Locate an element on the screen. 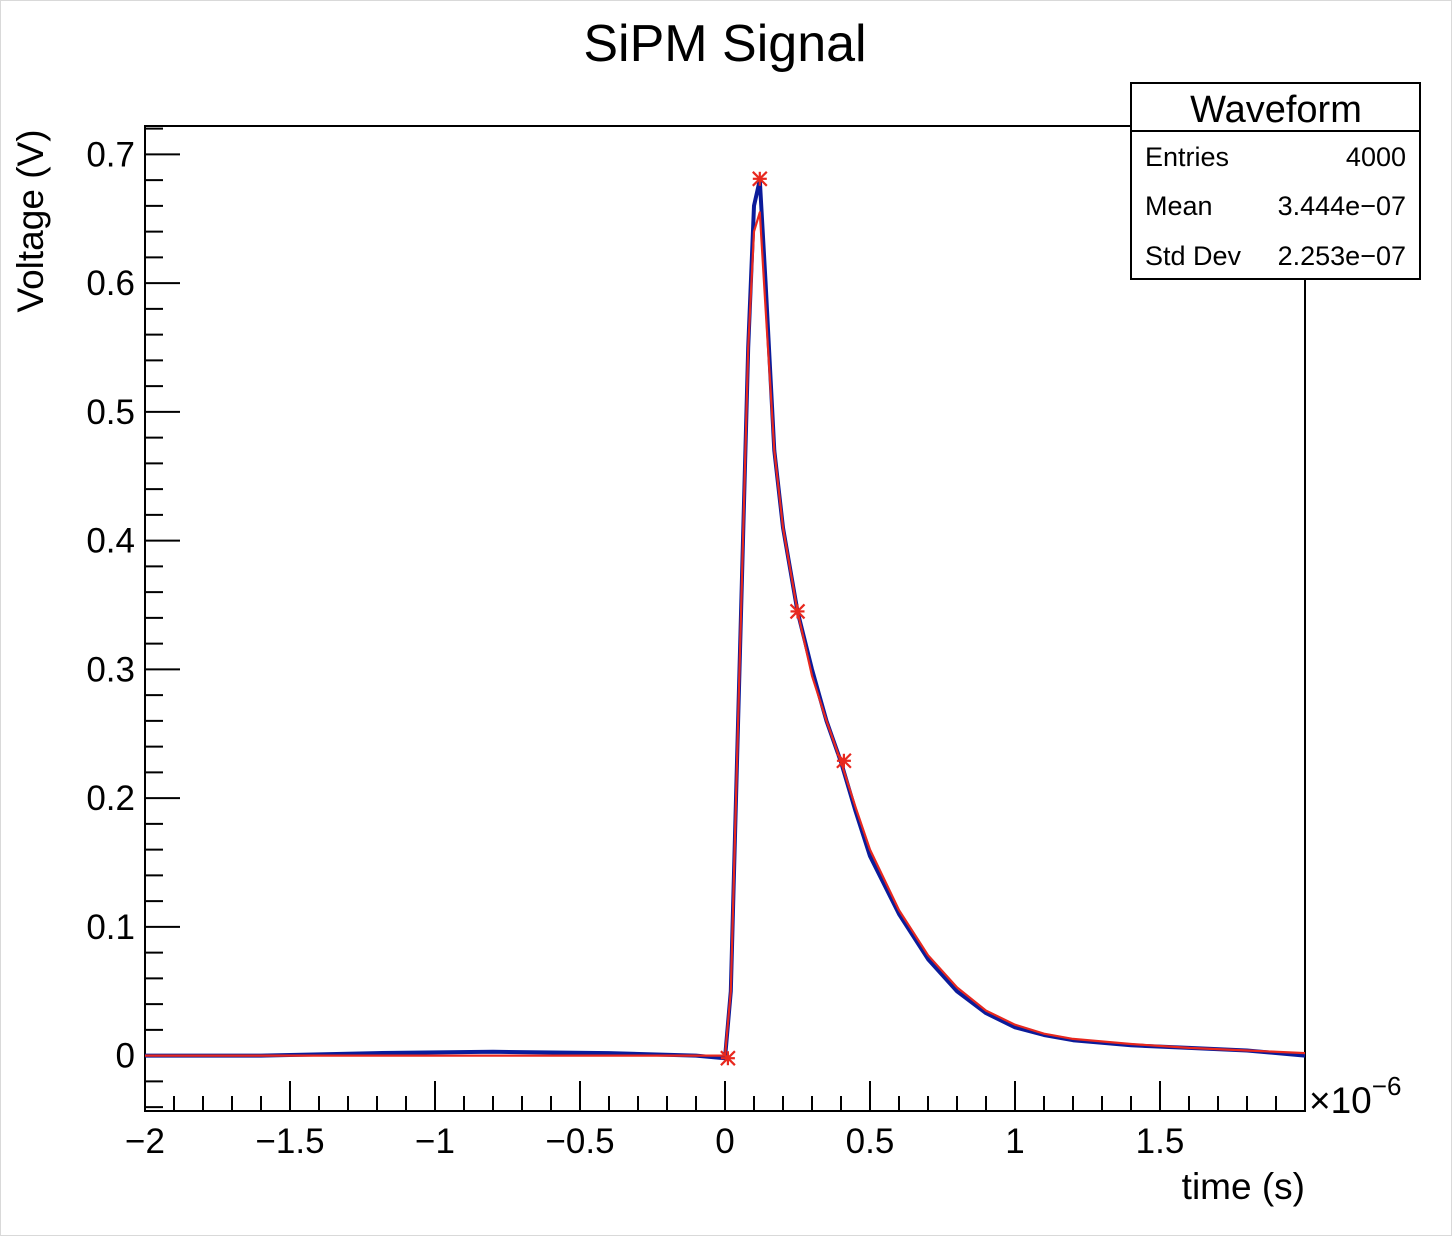  chart-title: SiPM Signal is located at coordinates (724, 44).